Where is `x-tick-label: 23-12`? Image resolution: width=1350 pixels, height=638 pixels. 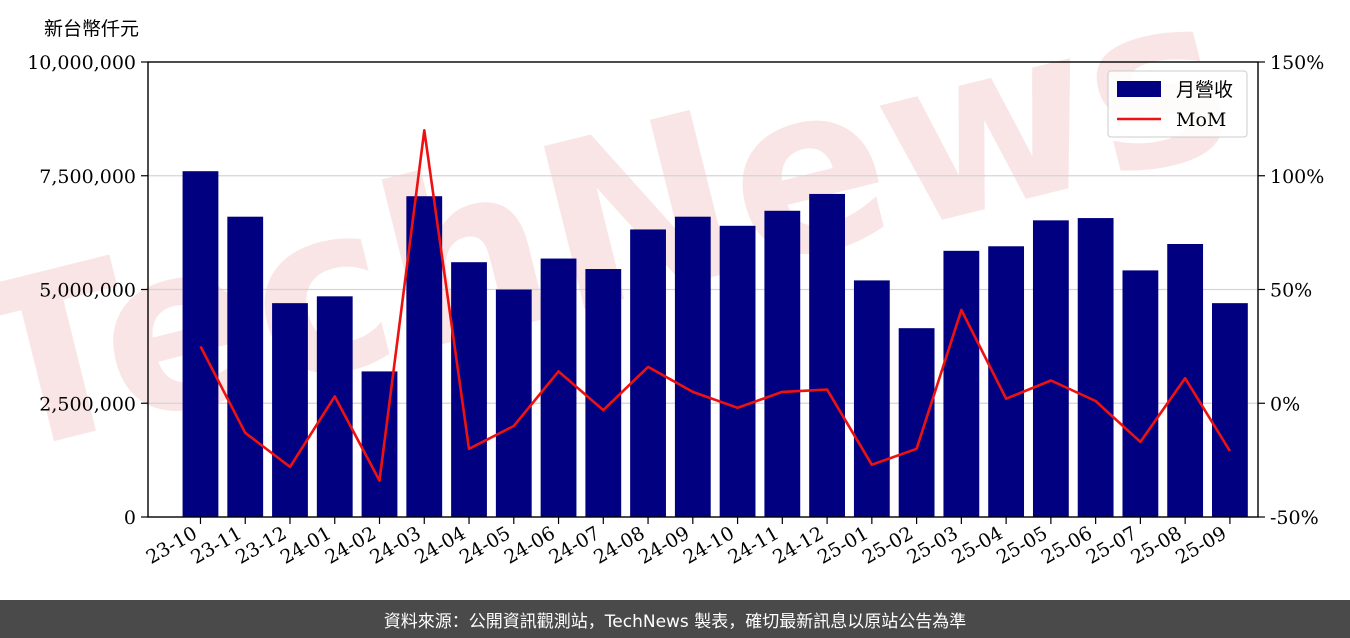
x-tick-label: 23-12 is located at coordinates (261, 545).